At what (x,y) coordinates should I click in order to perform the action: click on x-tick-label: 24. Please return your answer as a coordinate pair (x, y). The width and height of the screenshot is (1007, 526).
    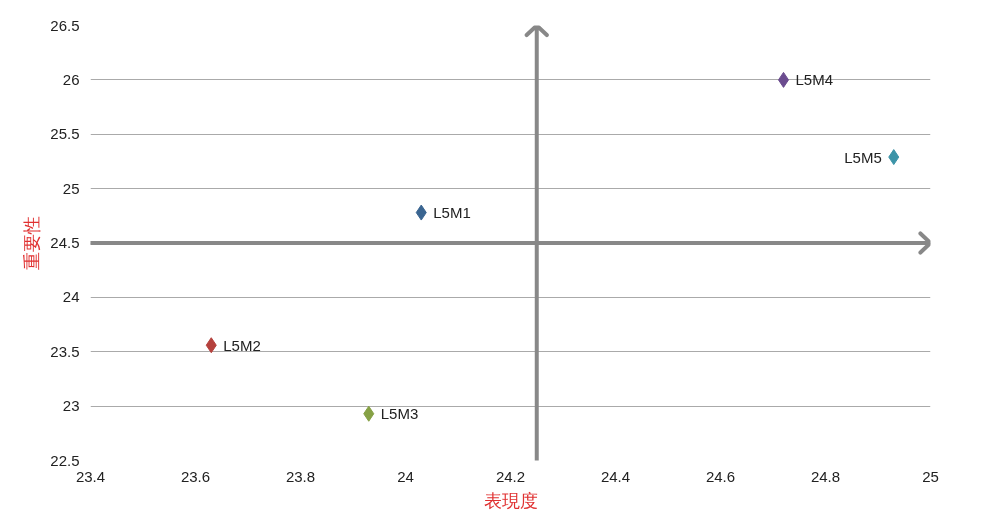
    Looking at the image, I should click on (405, 476).